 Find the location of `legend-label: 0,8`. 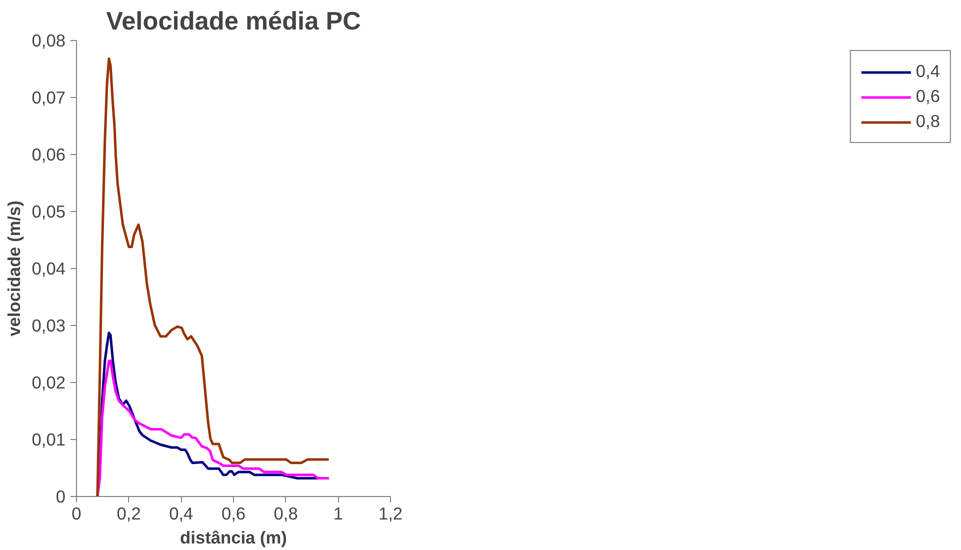

legend-label: 0,8 is located at coordinates (928, 121).